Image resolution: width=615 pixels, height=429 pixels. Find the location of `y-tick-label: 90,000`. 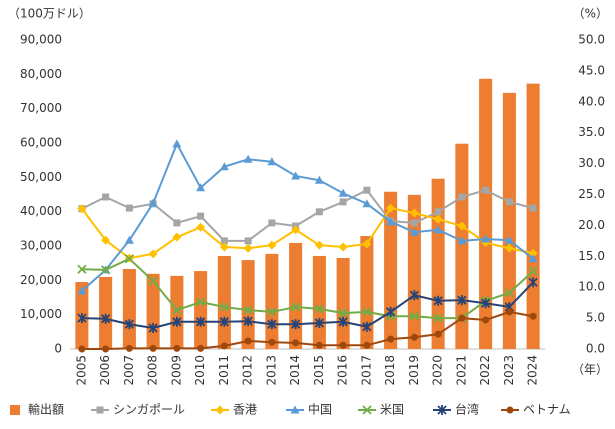

y-tick-label: 90,000 is located at coordinates (41, 40).